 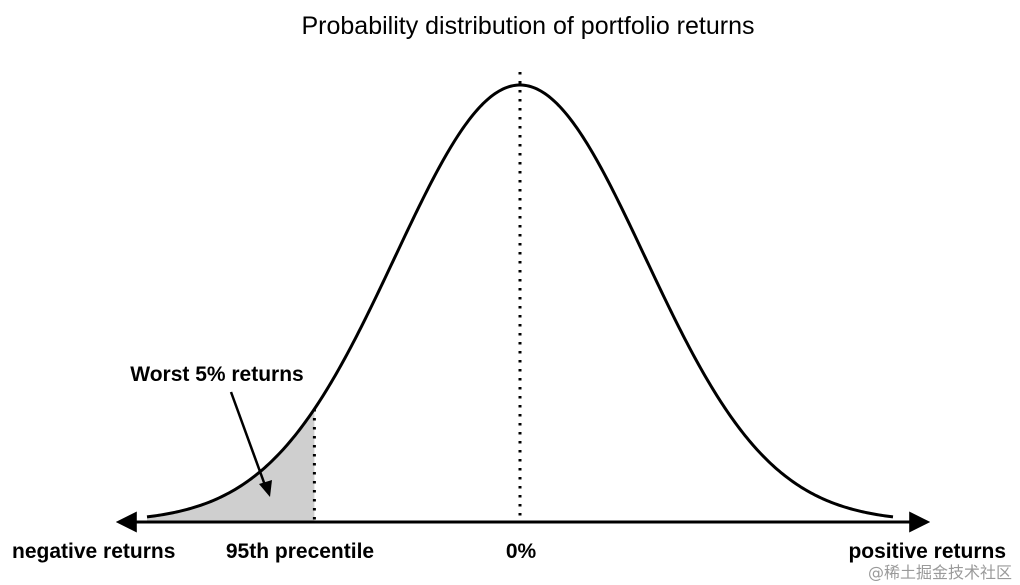 What do you see at coordinates (940, 572) in the screenshot?
I see `watermark: @稀土掘金技术社区` at bounding box center [940, 572].